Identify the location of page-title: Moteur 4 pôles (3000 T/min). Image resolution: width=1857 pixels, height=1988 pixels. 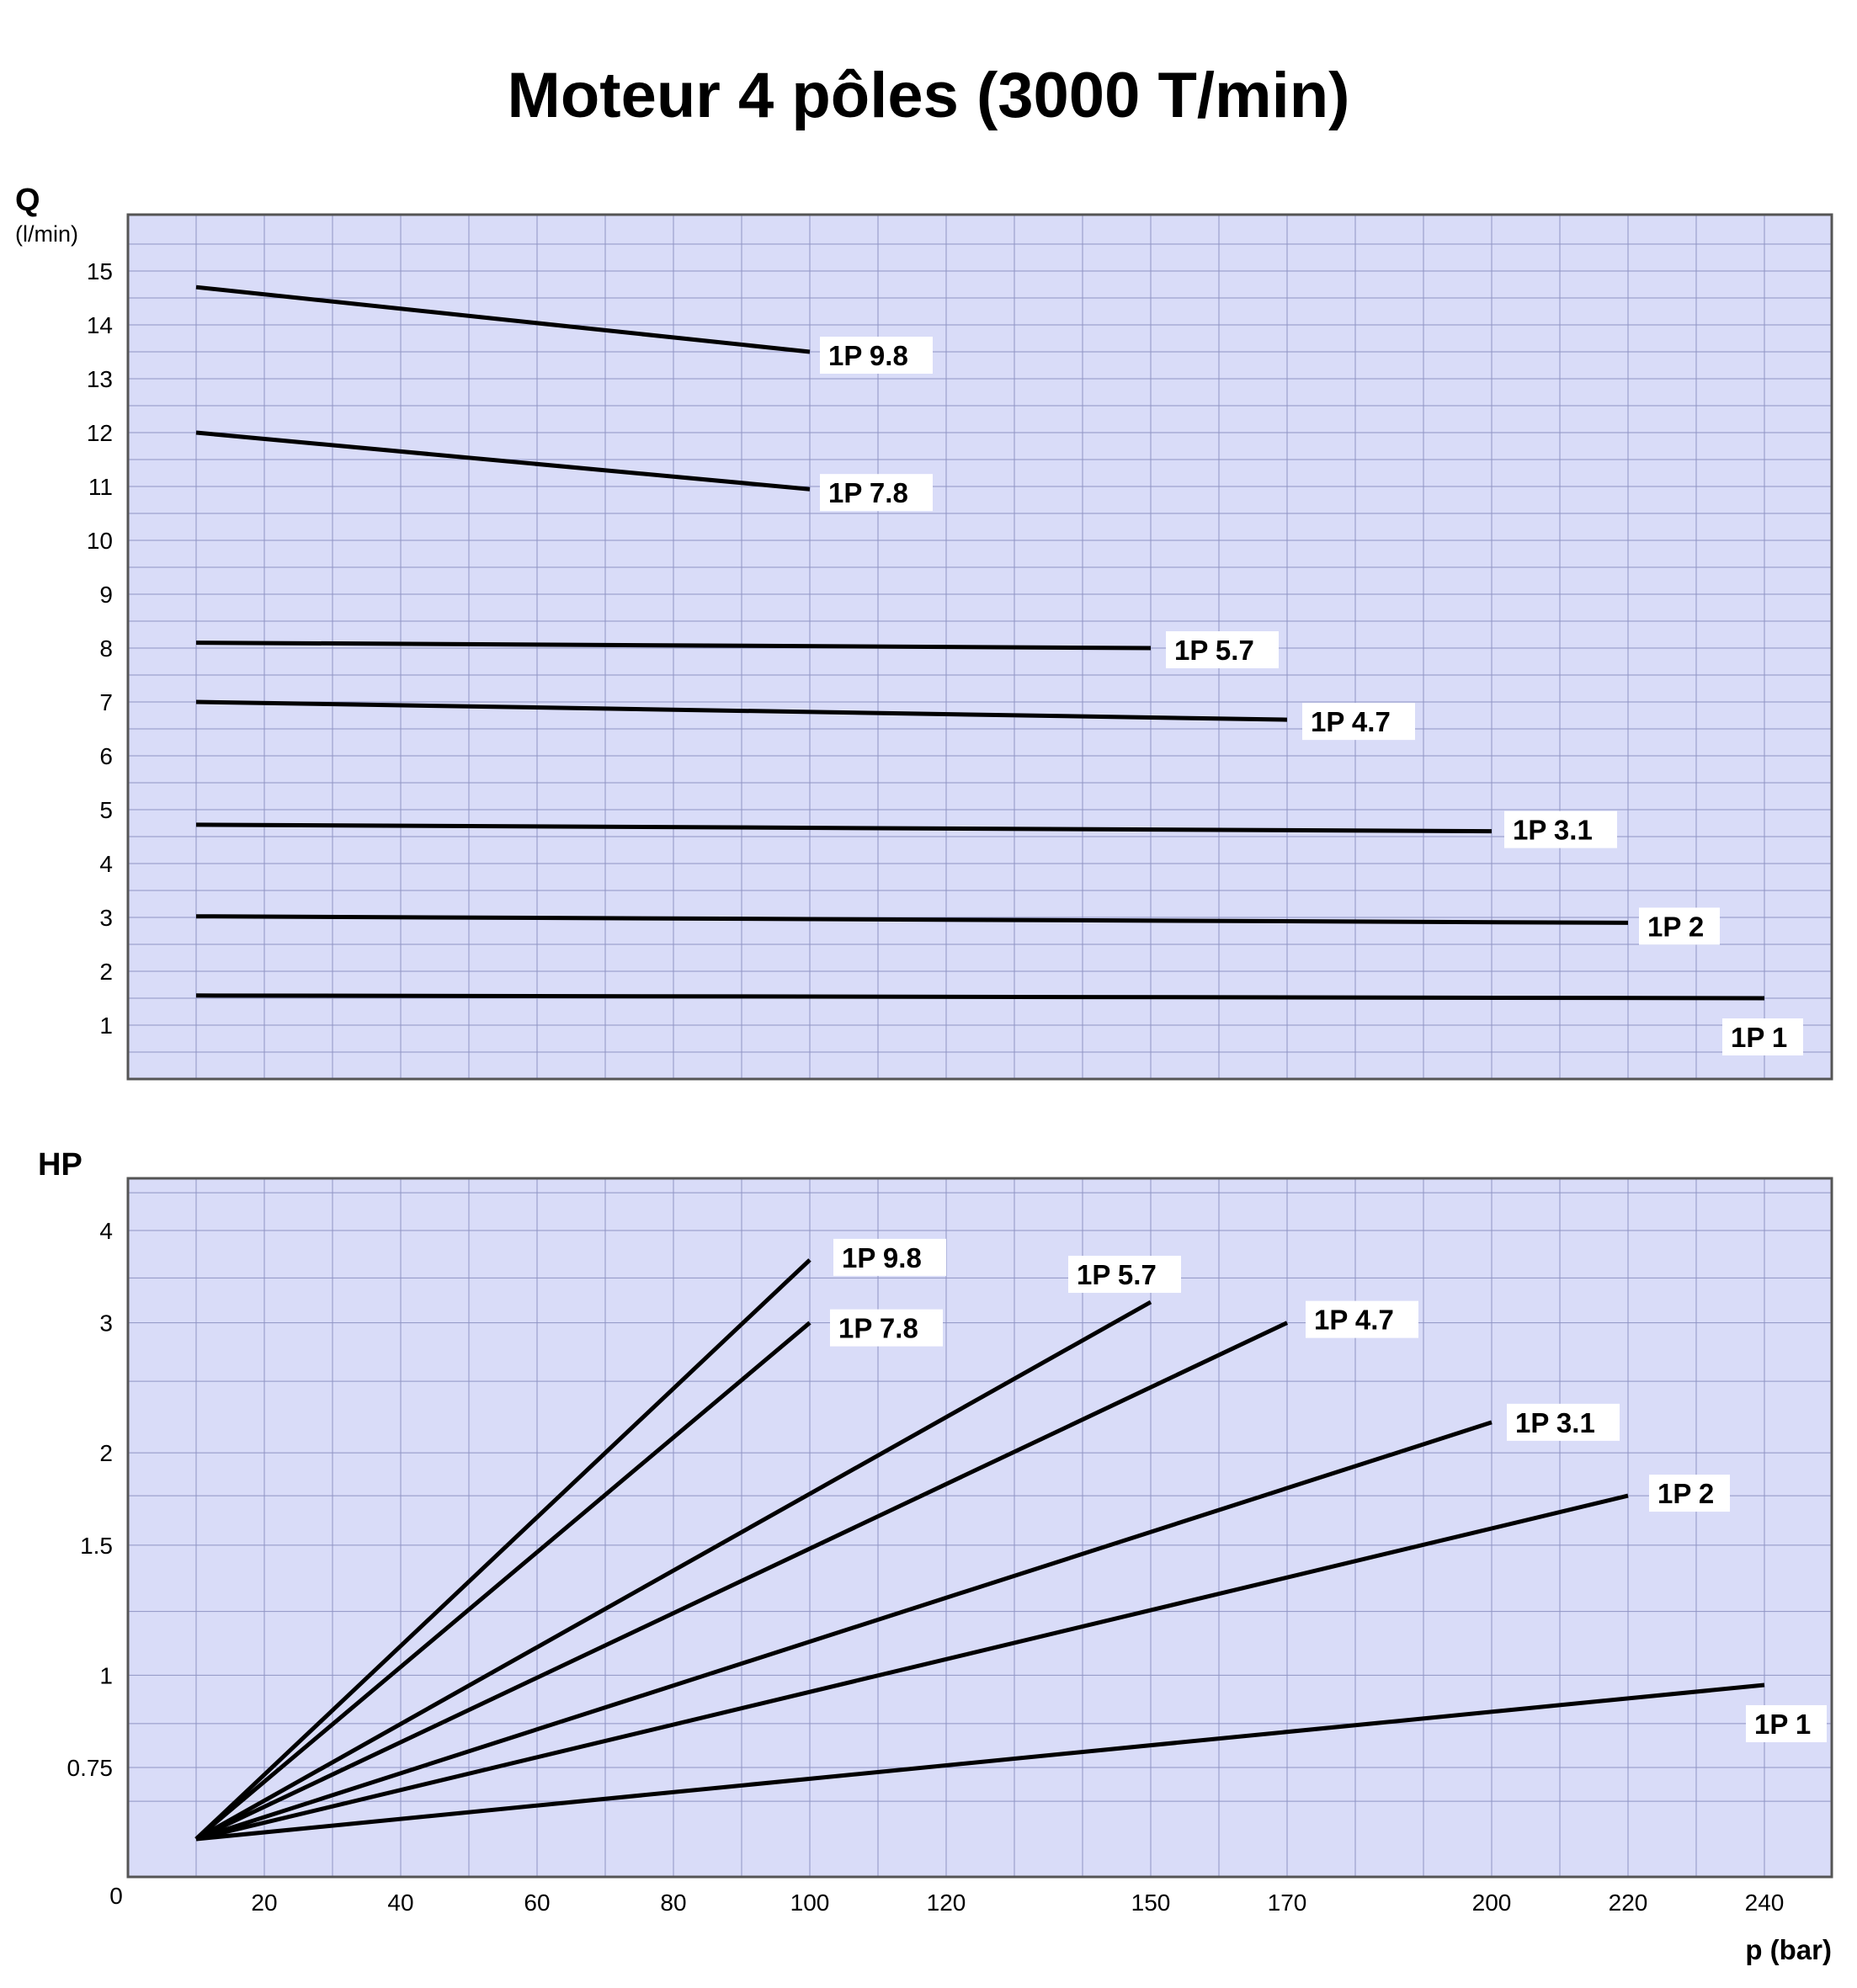
(928, 95).